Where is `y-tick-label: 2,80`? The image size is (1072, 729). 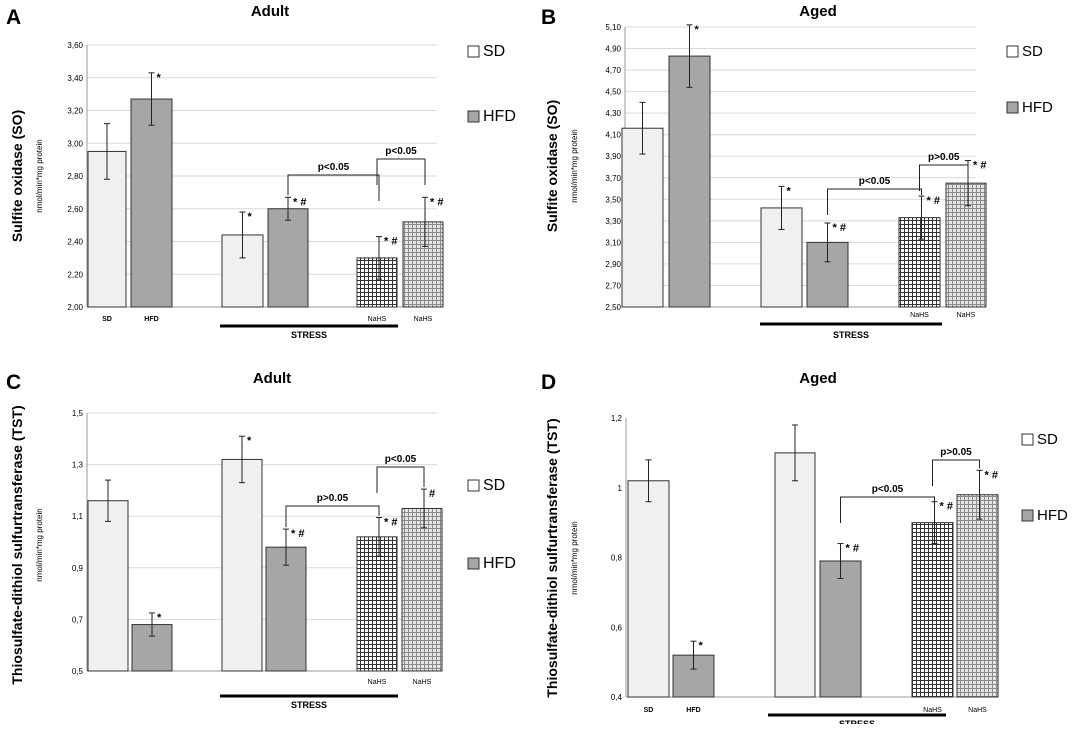 y-tick-label: 2,80 is located at coordinates (75, 176).